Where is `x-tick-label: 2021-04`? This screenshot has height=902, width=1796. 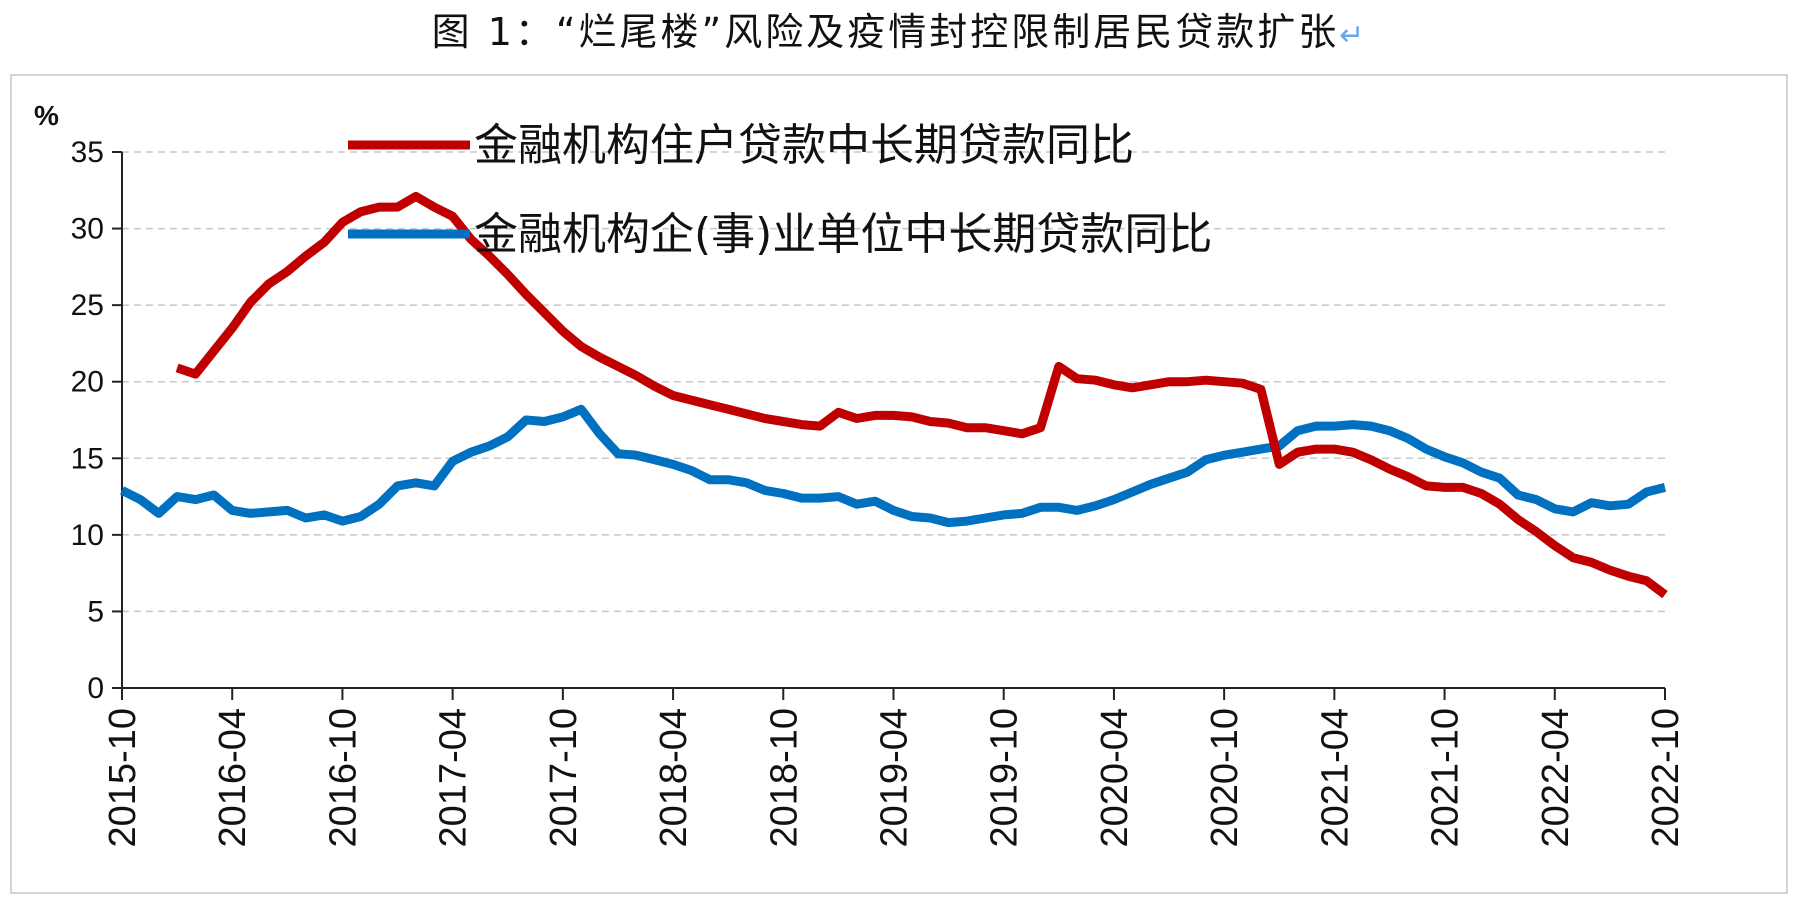
x-tick-label: 2021-04 is located at coordinates (1335, 777).